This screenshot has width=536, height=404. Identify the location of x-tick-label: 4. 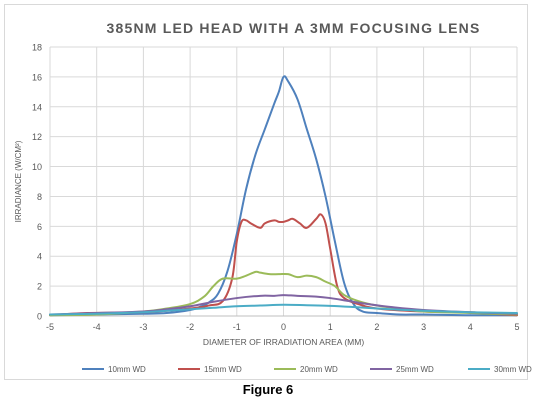
(470, 327).